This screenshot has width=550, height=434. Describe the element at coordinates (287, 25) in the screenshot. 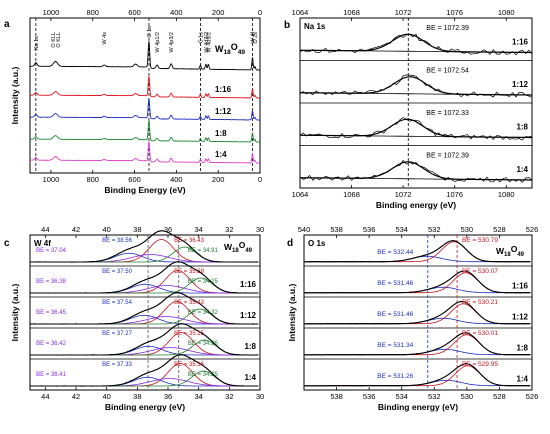

I see `panel-letter: b` at that location.